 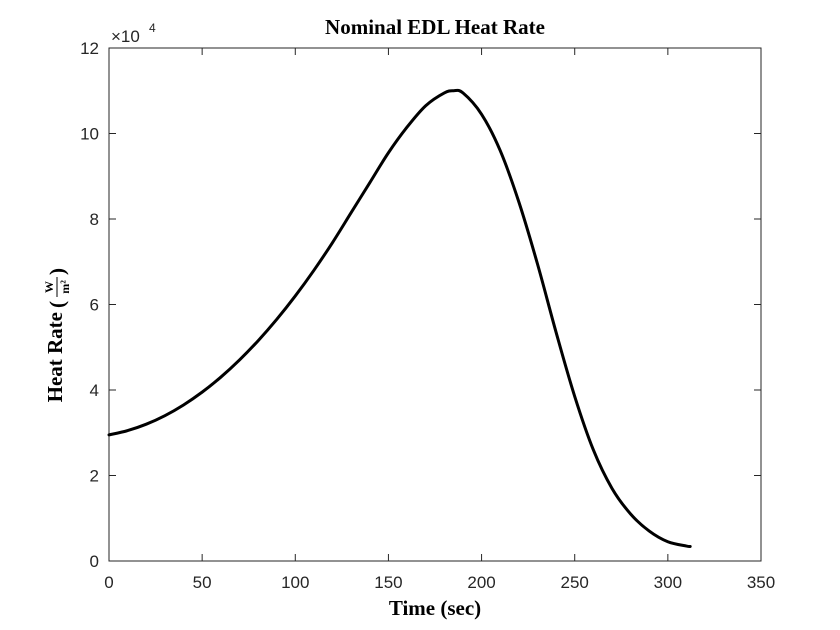 What do you see at coordinates (439, 582) in the screenshot?
I see `x-tick-labels: 0 50 100 150 200 250 300 350` at bounding box center [439, 582].